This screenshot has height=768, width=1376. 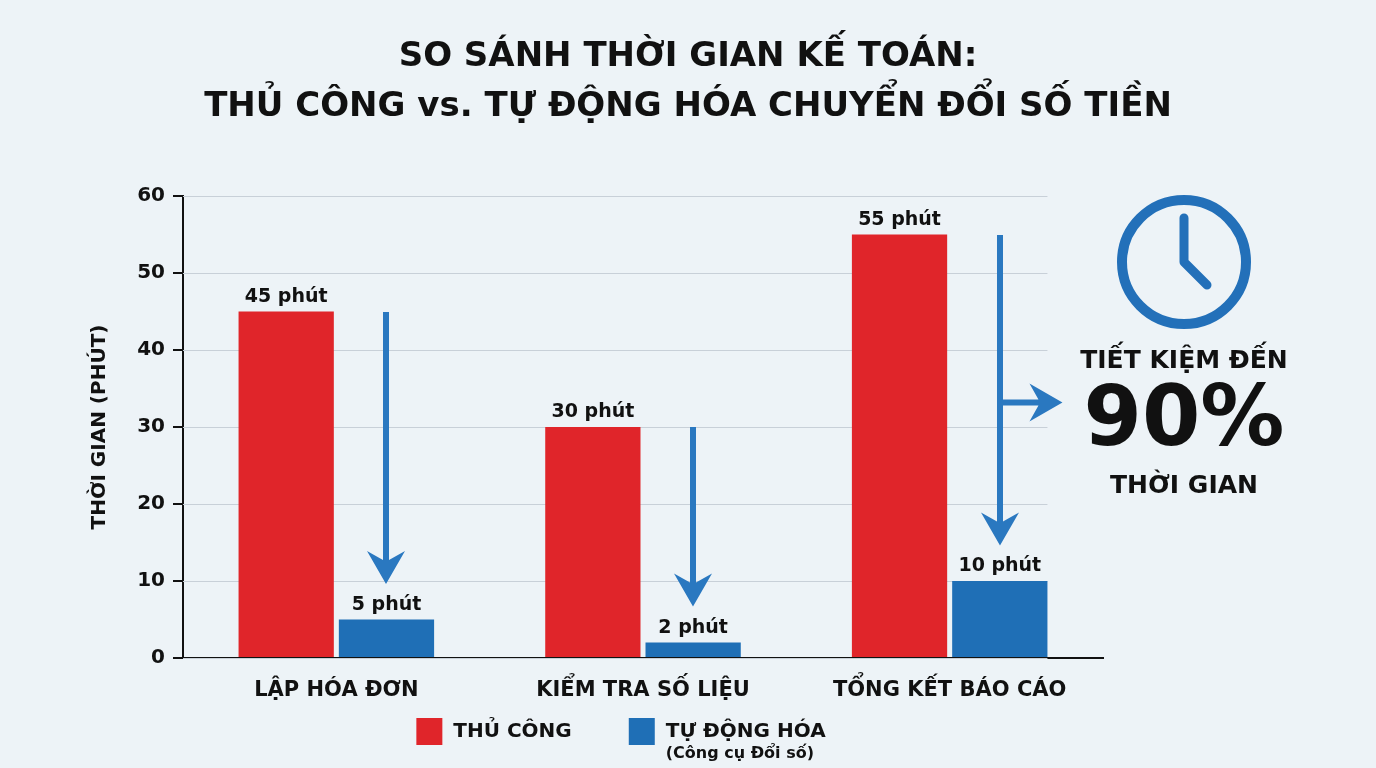 I want to click on x-tick-label: TỔNG KẾT BÁO CÁO, so click(x=949, y=687).